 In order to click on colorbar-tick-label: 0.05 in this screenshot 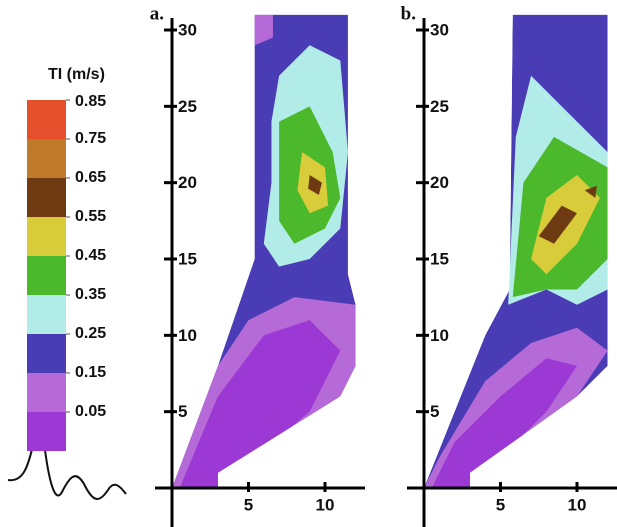, I will do `click(90, 411)`.